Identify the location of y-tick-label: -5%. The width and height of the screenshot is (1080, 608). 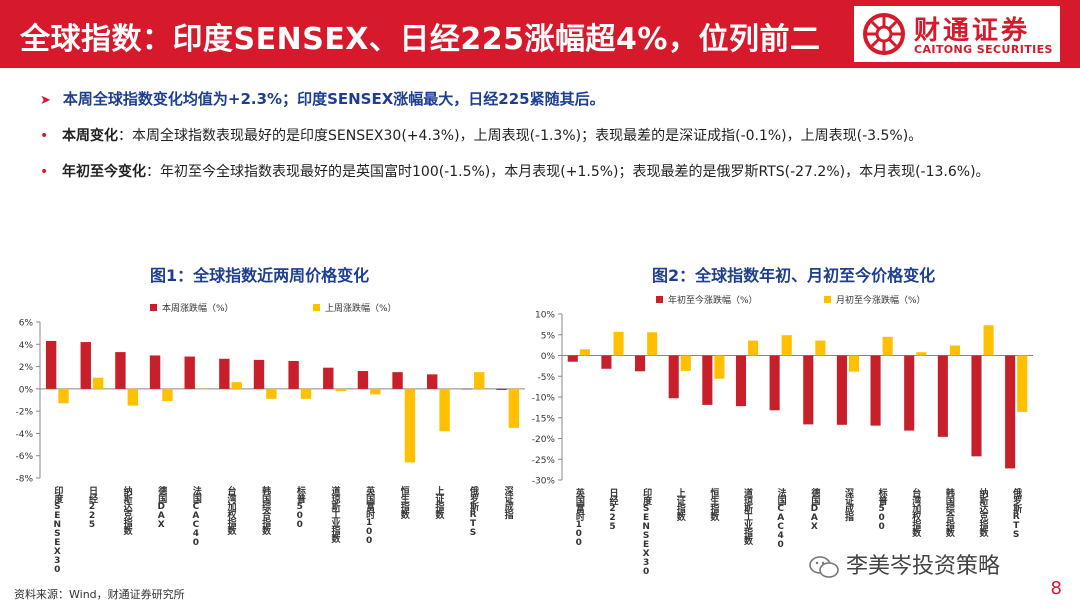
(546, 378).